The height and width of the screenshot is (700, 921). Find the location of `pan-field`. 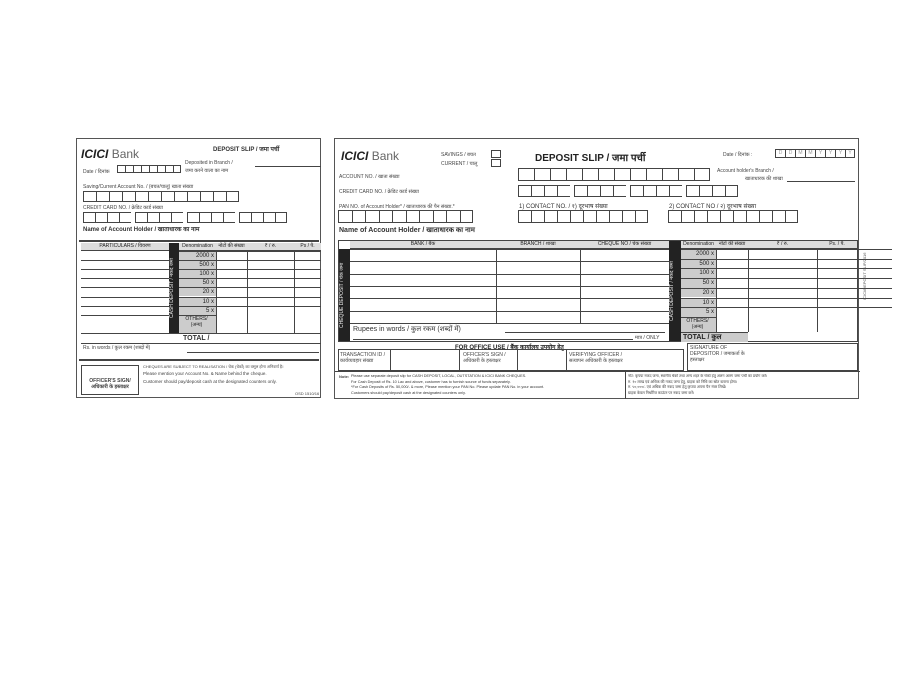

pan-field is located at coordinates (405, 216).